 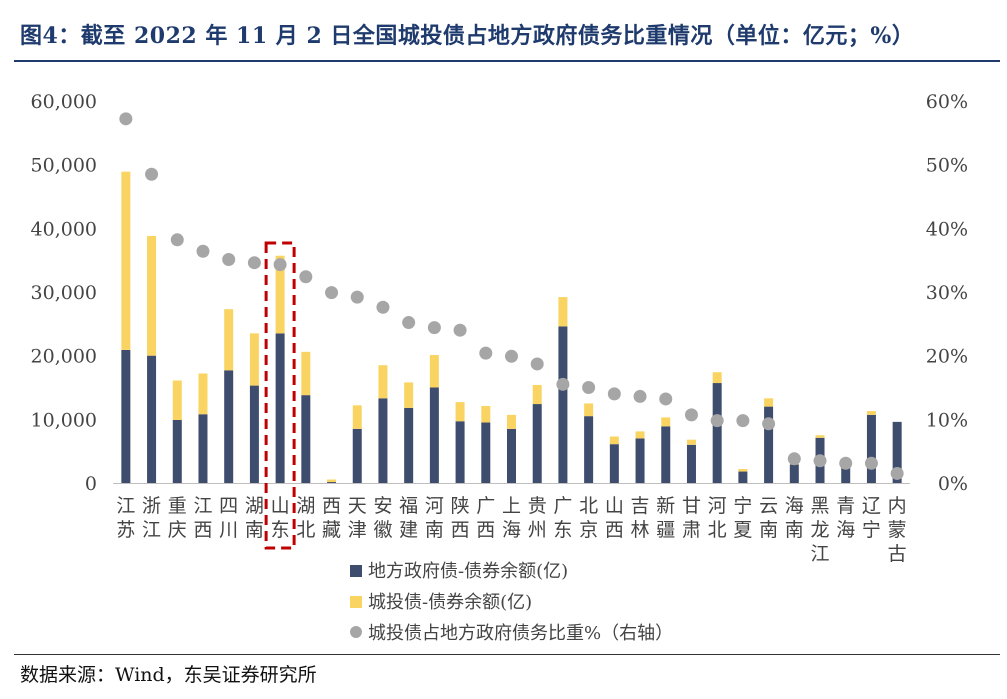 I want to click on right-tick-label: 20%, so click(x=947, y=357).